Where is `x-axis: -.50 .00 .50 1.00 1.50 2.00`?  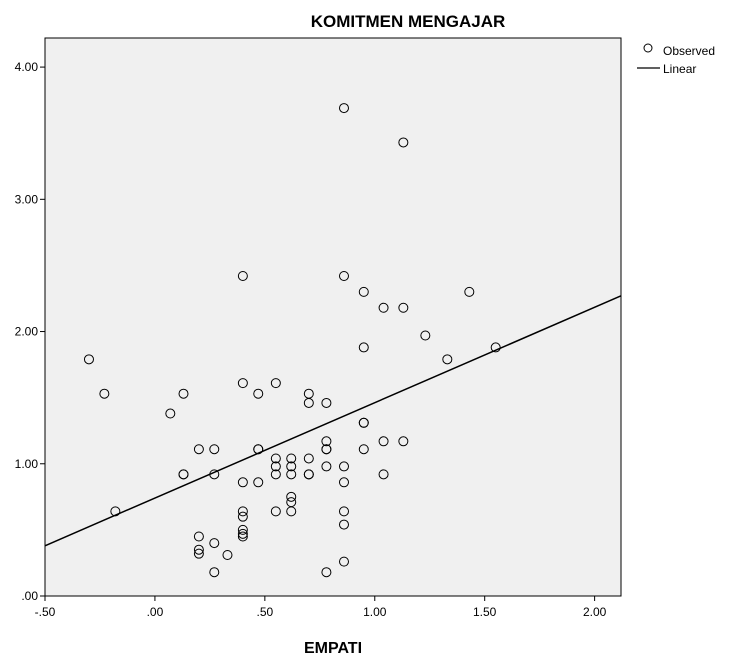 x-axis: -.50 .00 .50 1.00 1.50 2.00 is located at coordinates (321, 607).